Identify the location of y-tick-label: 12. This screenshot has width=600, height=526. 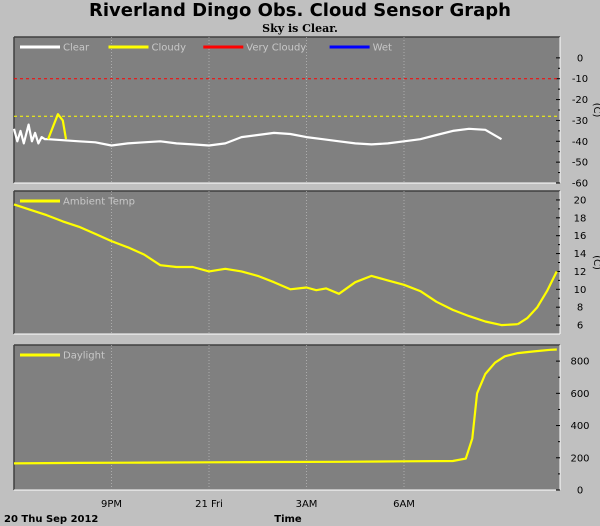
(580, 272).